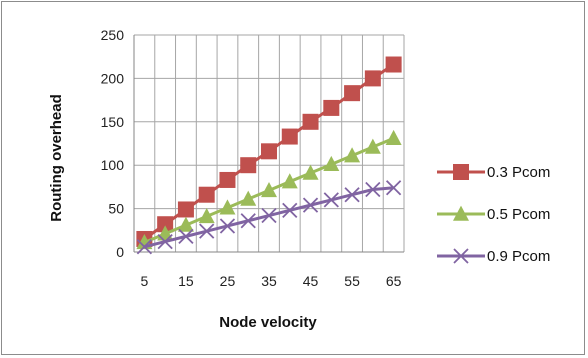  I want to click on legend-label: 0.5 Pcom, so click(518, 214).